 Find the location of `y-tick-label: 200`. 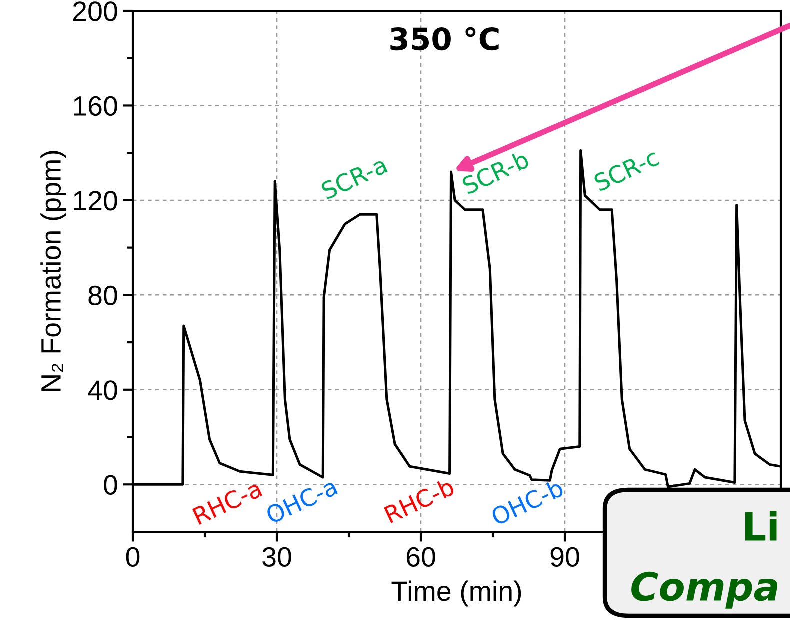

y-tick-label: 200 is located at coordinates (95, 12).